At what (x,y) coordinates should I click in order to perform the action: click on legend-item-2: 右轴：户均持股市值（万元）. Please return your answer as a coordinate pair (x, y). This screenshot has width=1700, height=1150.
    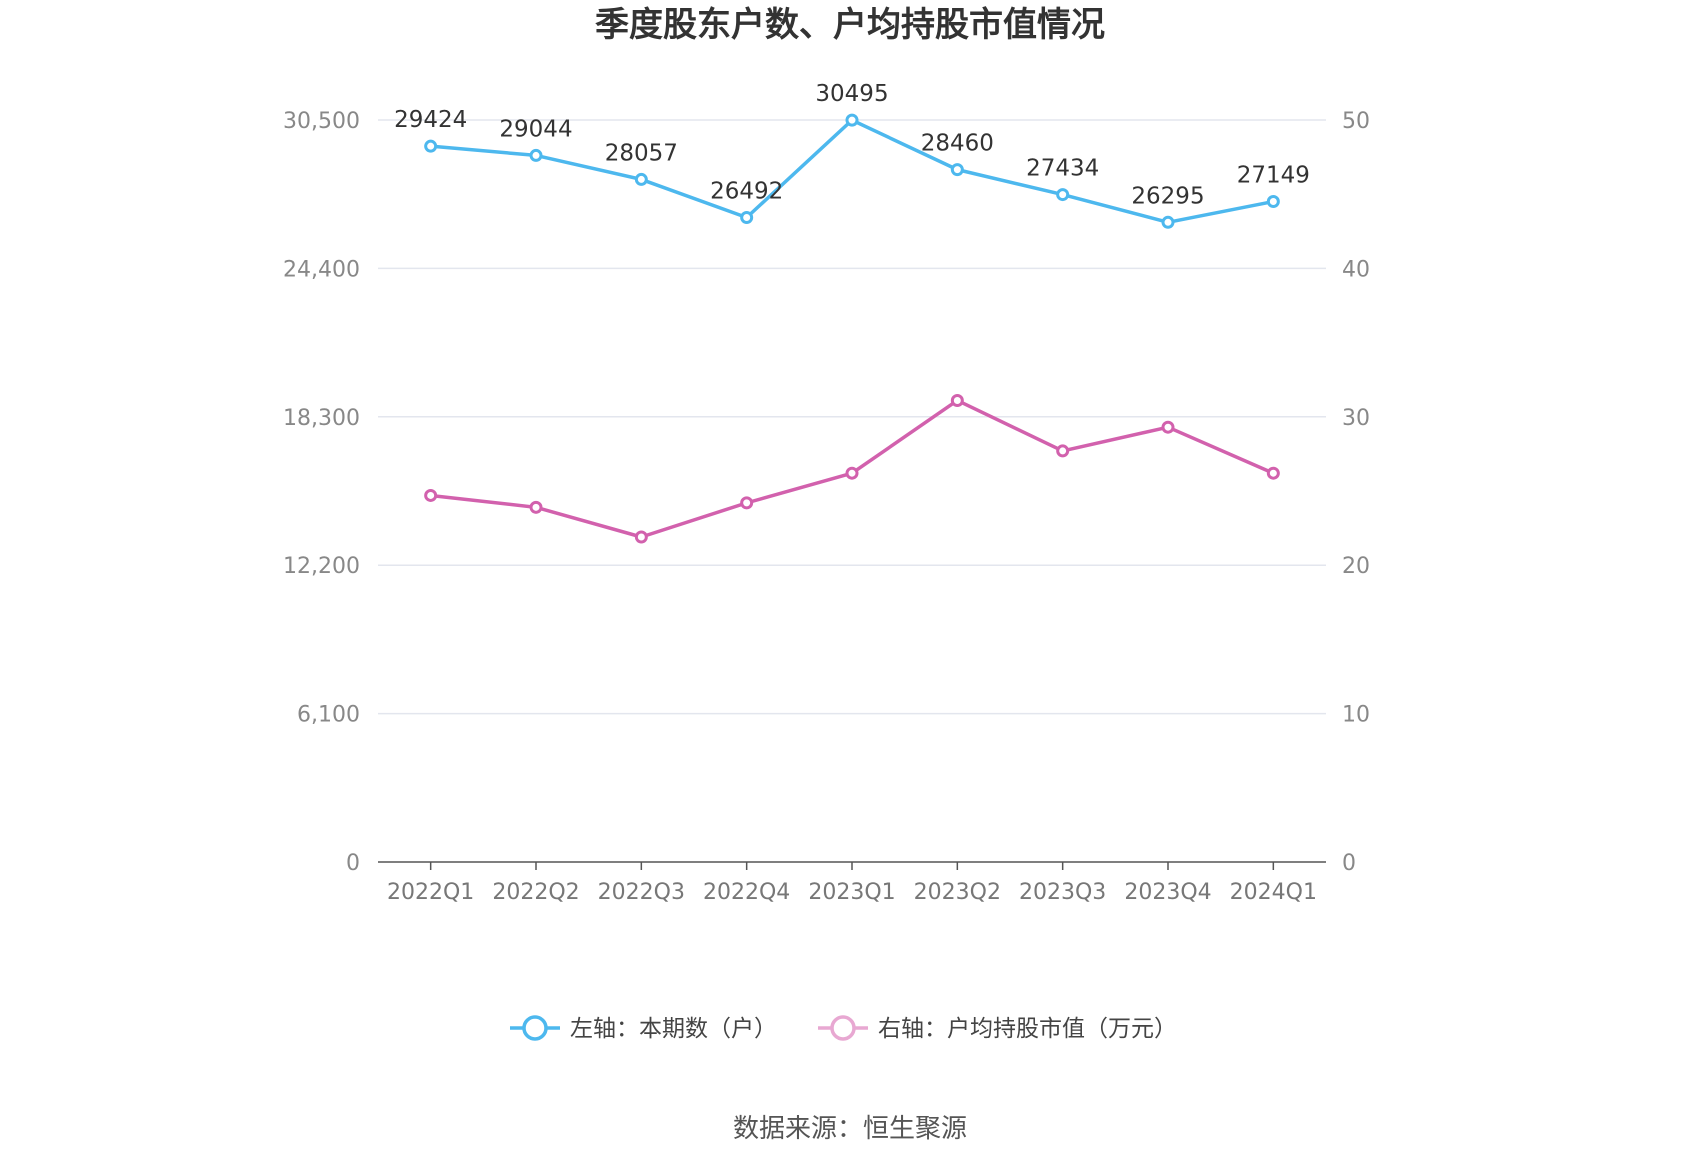
    Looking at the image, I should click on (997, 1028).